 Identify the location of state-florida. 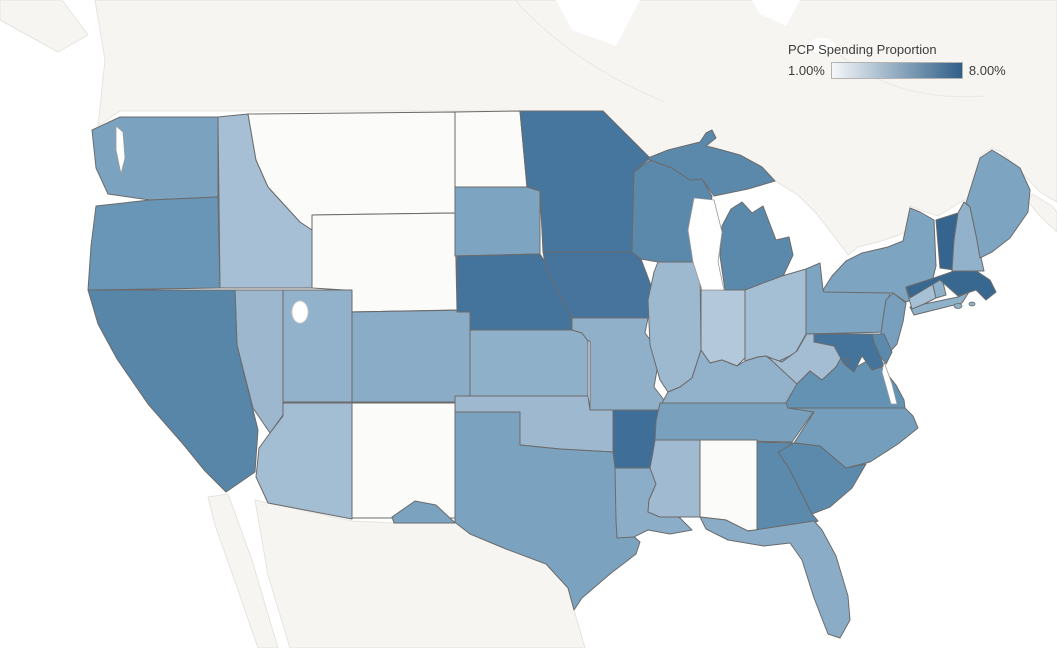
(775, 577).